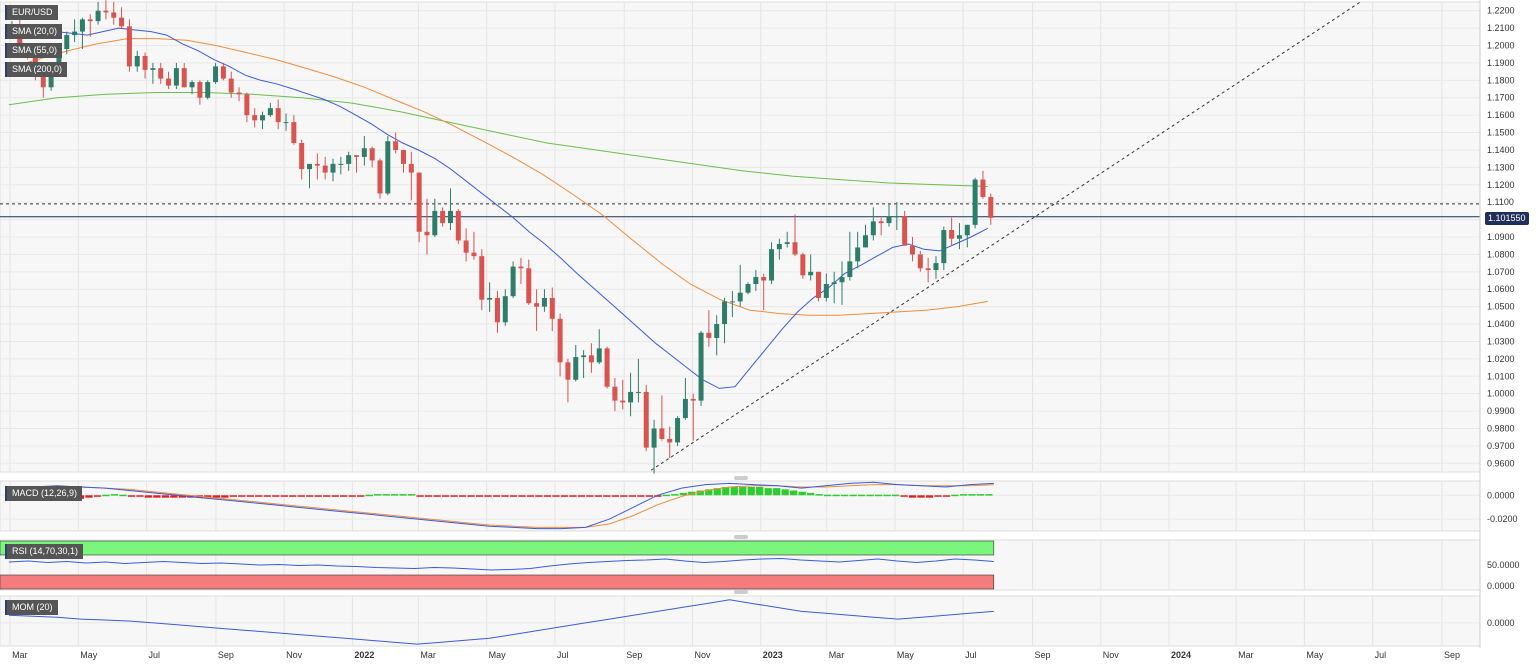 This screenshot has width=1536, height=664. Describe the element at coordinates (1501, 150) in the screenshot. I see `y-tick-label: 1.1400` at that location.